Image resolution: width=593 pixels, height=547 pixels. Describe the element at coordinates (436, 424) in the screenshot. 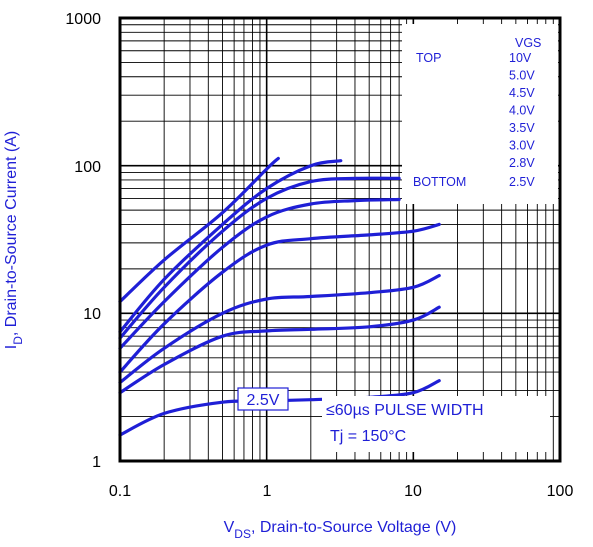

I see `conditions-box` at that location.